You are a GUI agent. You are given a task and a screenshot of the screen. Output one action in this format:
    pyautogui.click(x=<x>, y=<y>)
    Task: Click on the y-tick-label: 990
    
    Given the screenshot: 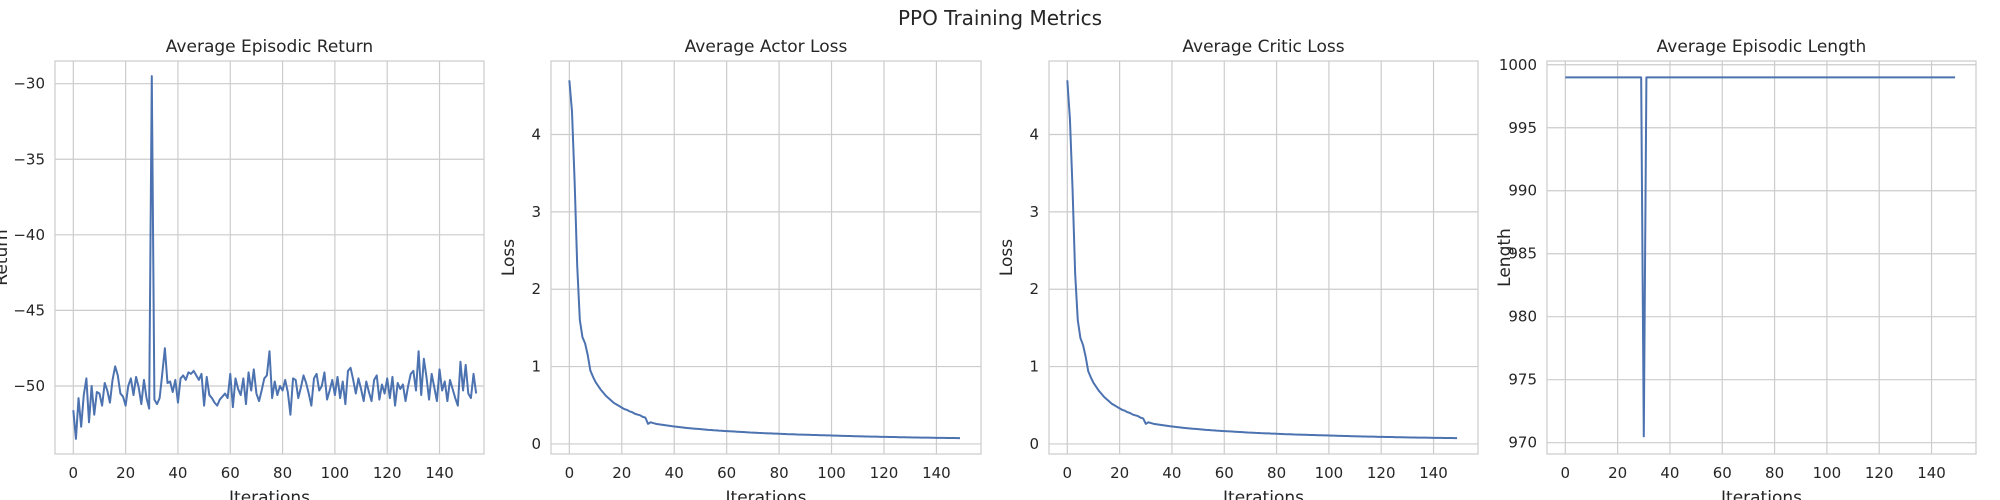 What is the action you would take?
    pyautogui.click(x=1522, y=191)
    